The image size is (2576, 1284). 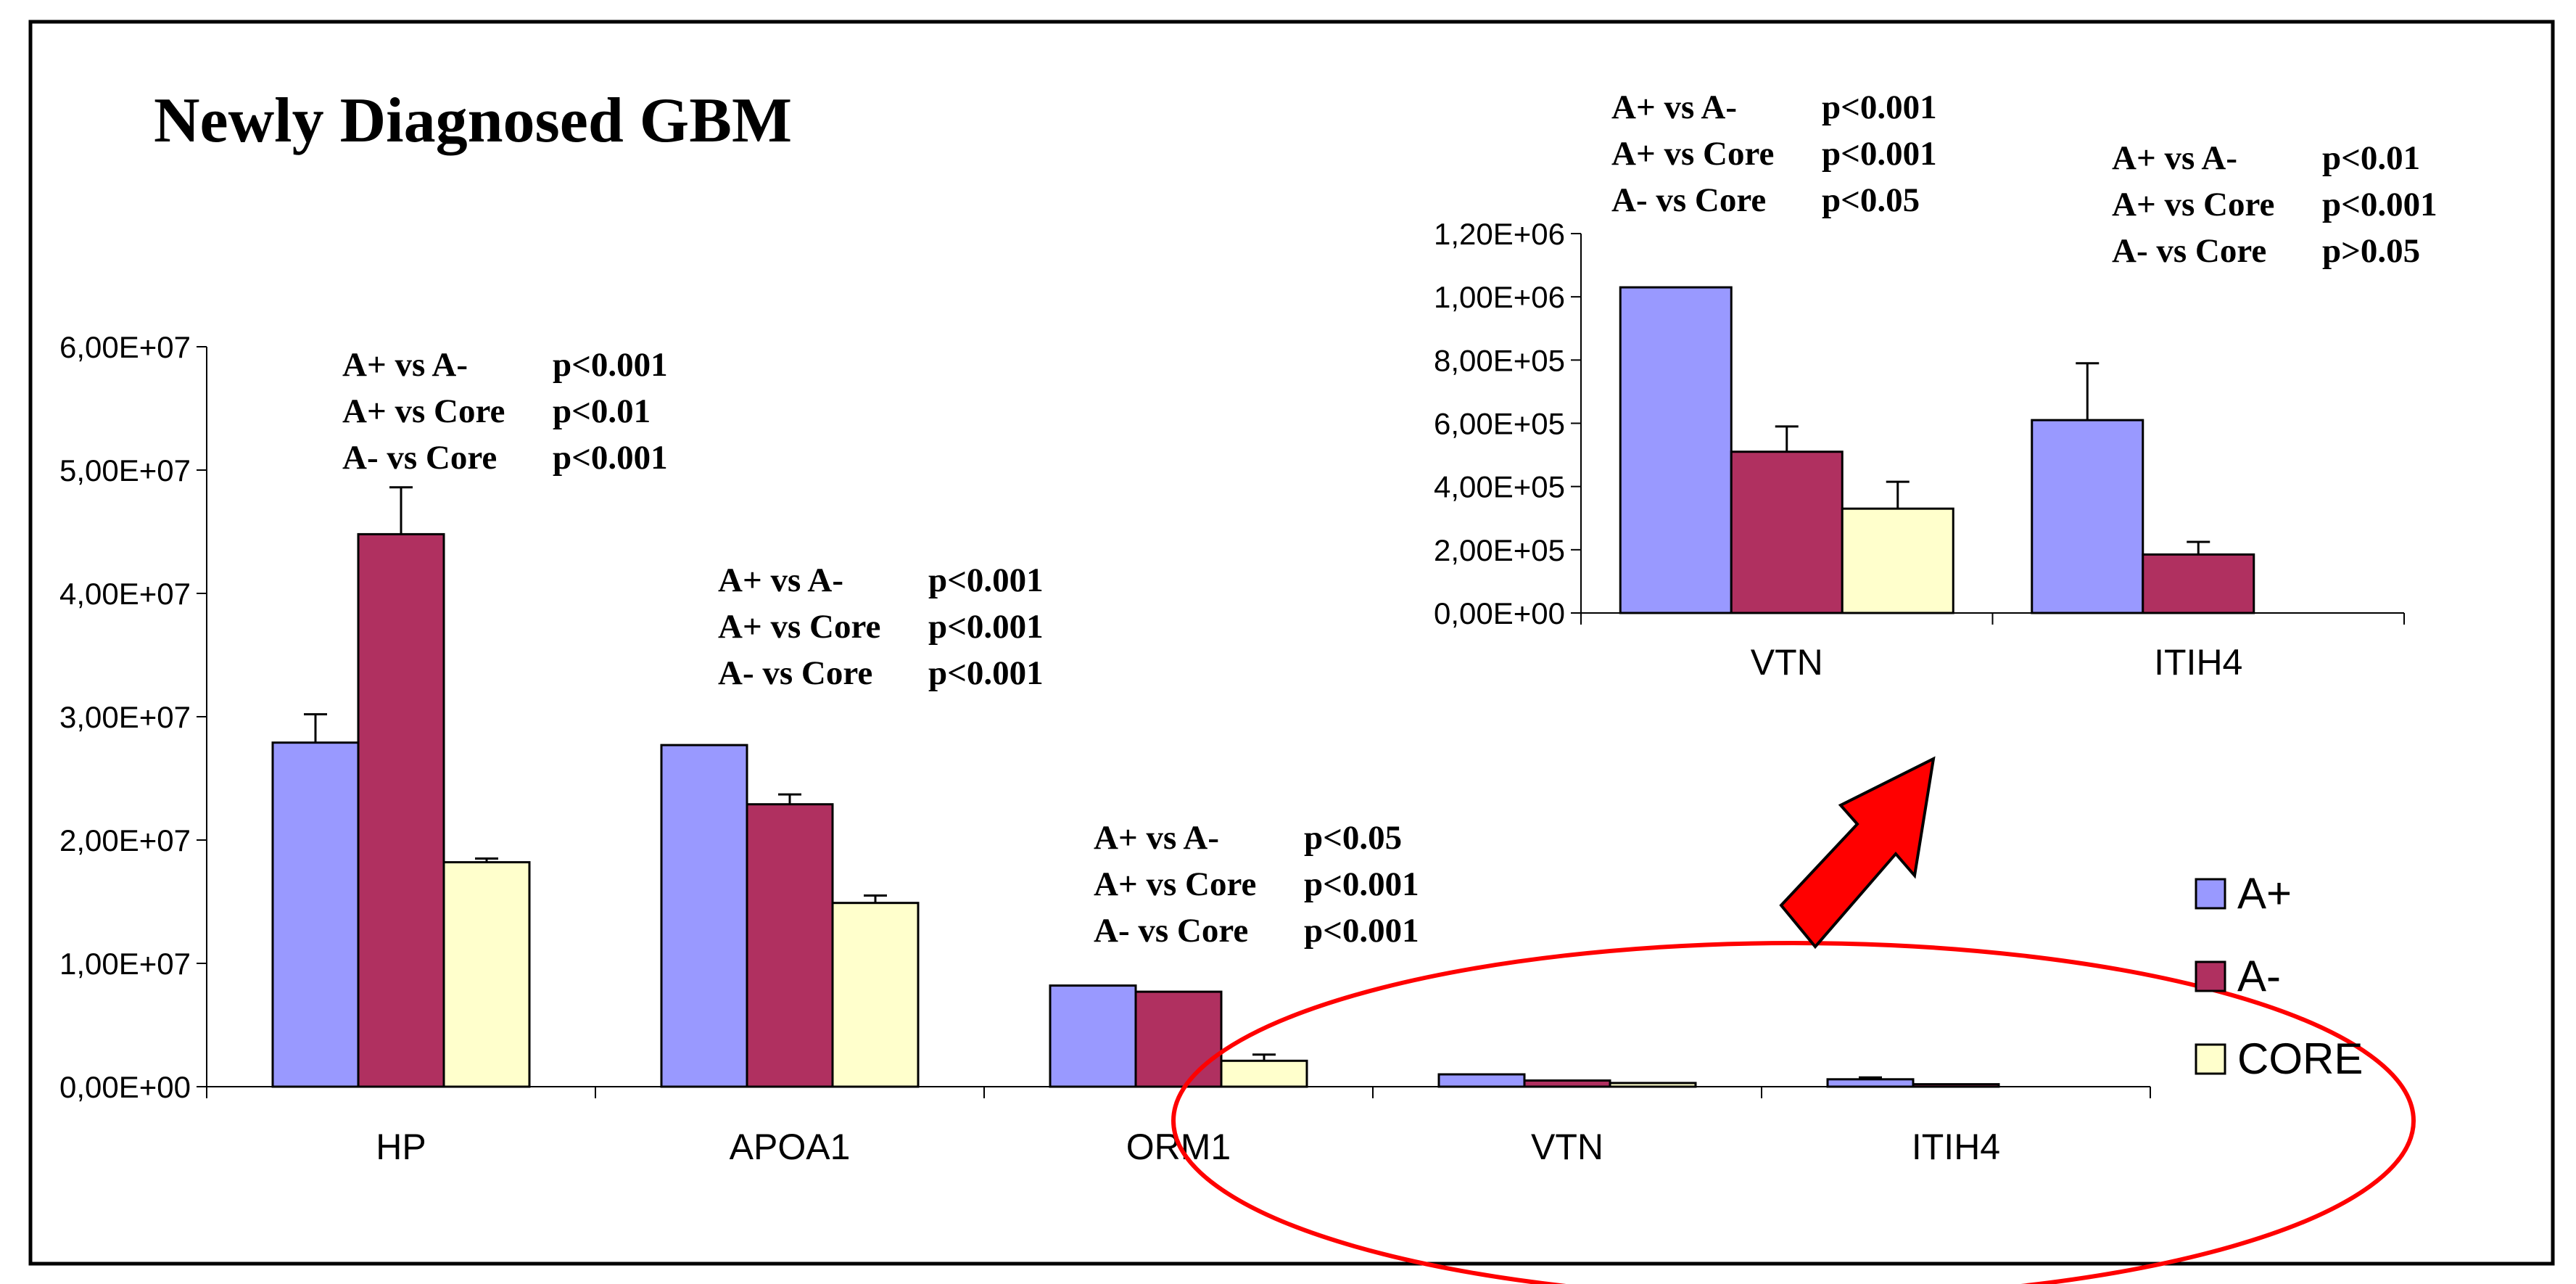 I want to click on y-tick-label: 5,00E+07, so click(x=125, y=470).